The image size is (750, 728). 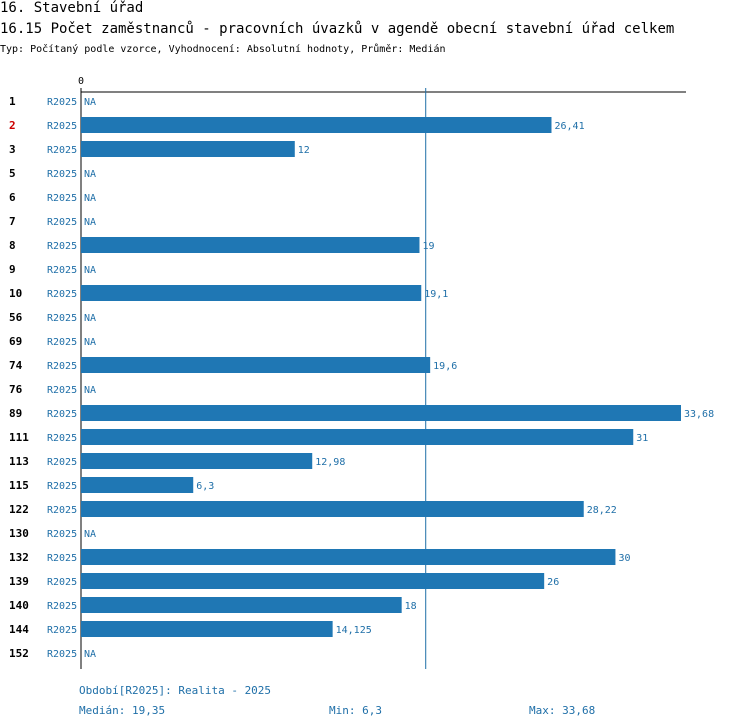 I want to click on row-id-label: 56, so click(x=16, y=317).